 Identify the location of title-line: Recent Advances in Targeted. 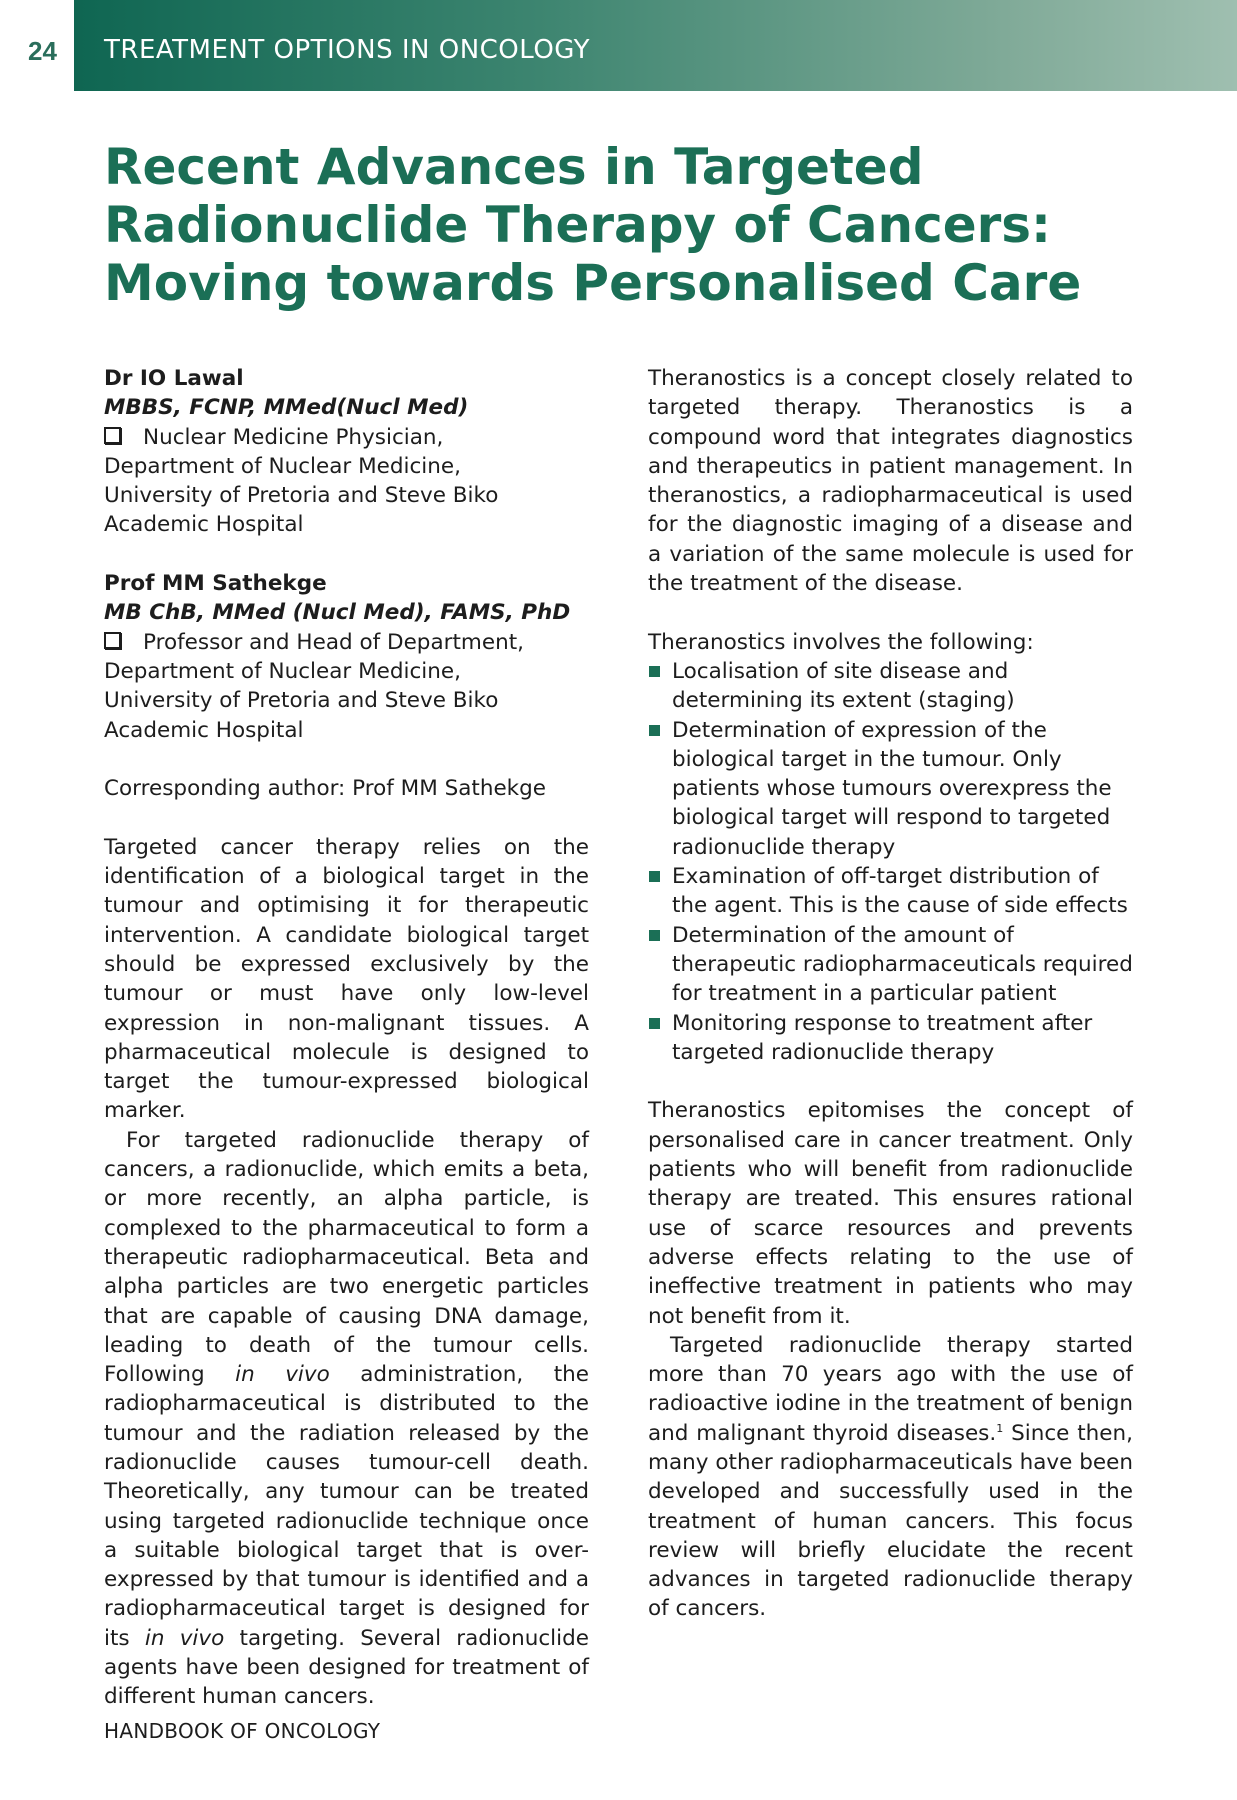
(514, 167).